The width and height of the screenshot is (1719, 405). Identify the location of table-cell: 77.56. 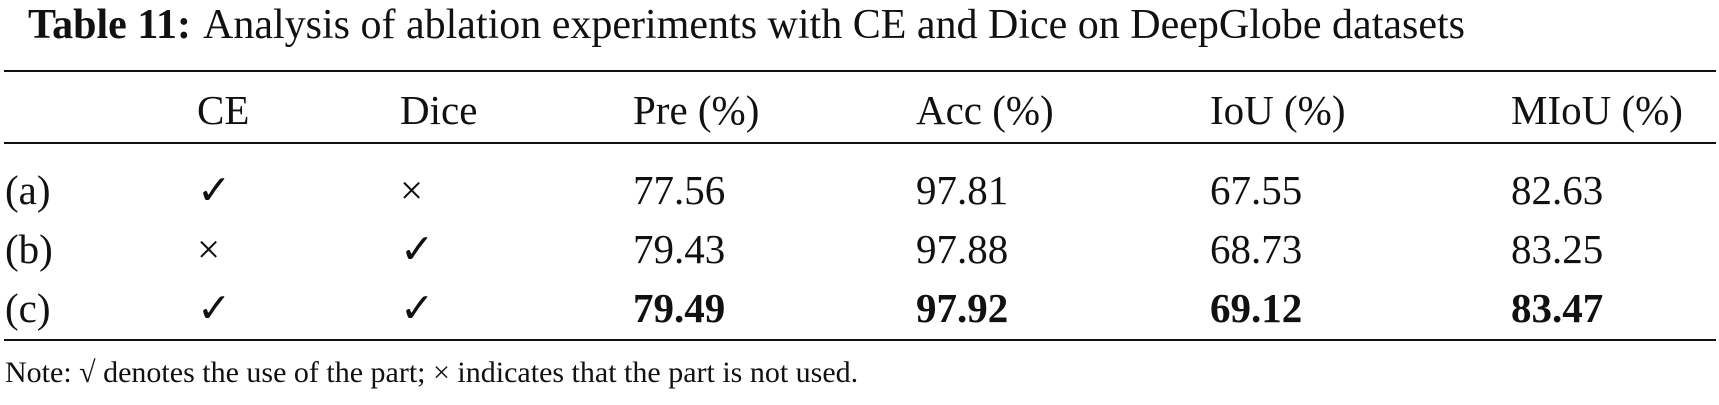
(679, 190).